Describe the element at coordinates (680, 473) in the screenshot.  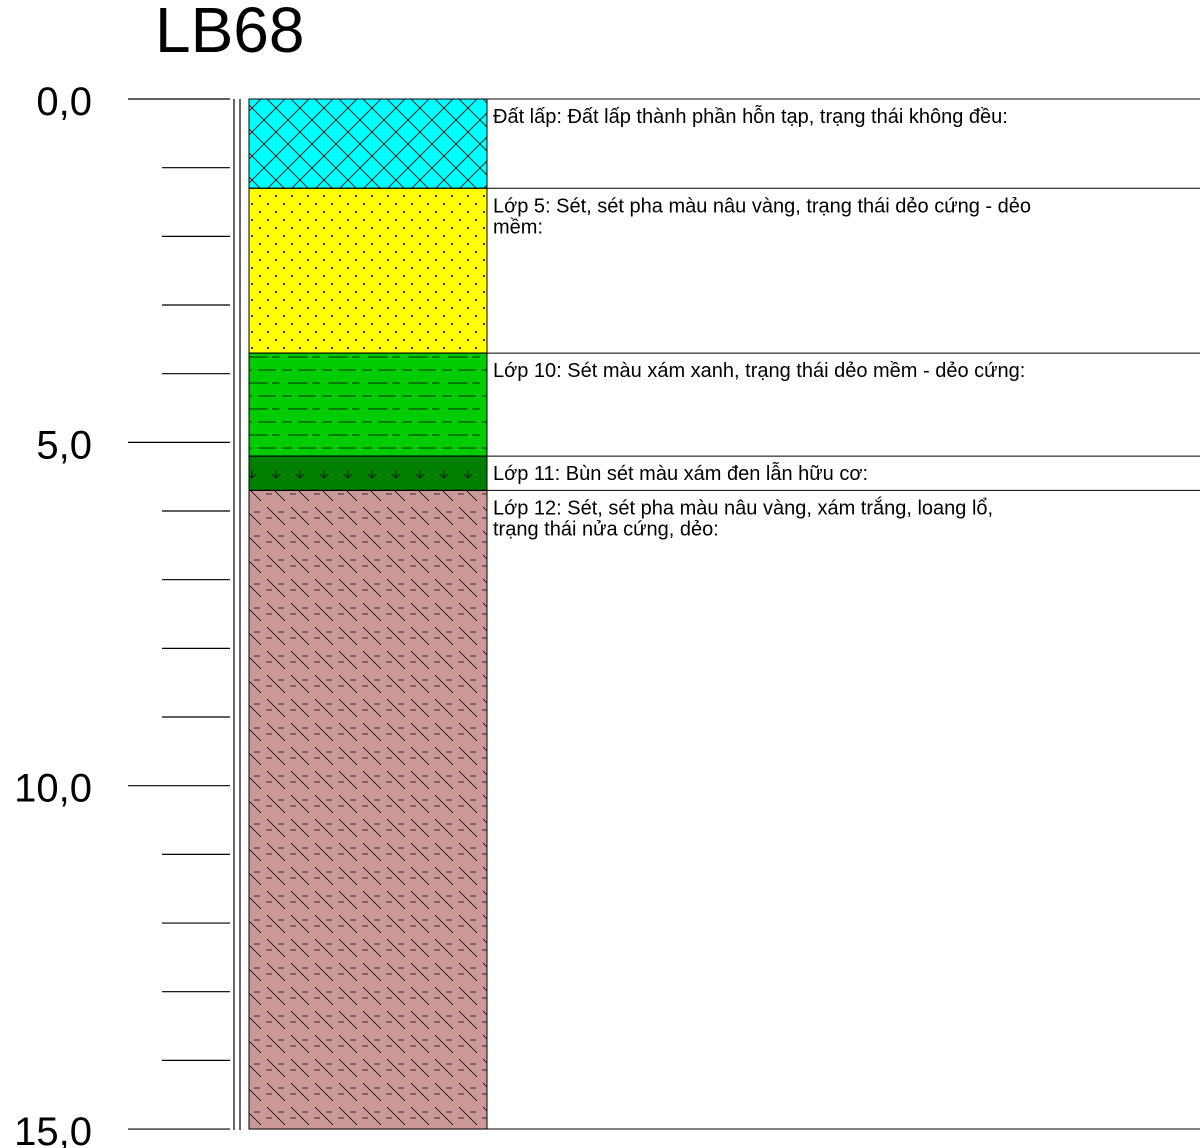
I see `layer-4-description: Lớp 11: Bùn sét màu xám đen lẫn hữu cơ:` at that location.